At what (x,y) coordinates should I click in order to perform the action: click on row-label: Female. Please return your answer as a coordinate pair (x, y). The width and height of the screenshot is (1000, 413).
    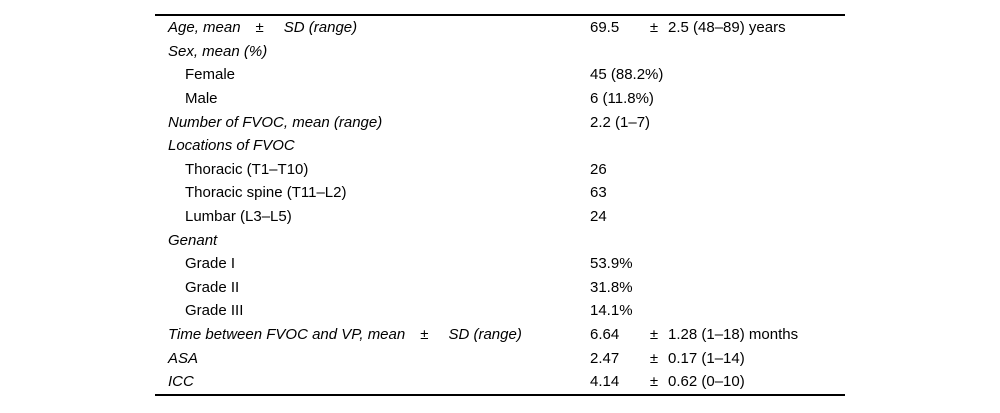
    Looking at the image, I should click on (210, 75).